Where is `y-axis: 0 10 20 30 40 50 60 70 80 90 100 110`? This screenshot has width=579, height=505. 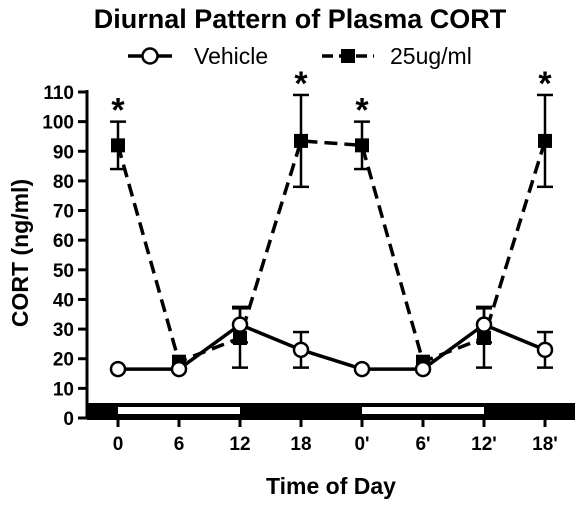 y-axis: 0 10 20 30 40 50 60 70 80 90 100 110 is located at coordinates (65, 256).